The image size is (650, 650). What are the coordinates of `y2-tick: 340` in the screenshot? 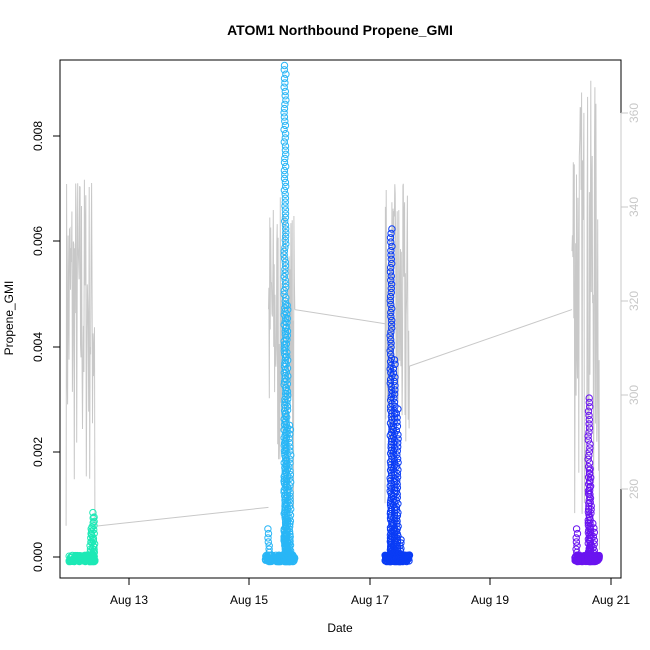 It's located at (631, 207).